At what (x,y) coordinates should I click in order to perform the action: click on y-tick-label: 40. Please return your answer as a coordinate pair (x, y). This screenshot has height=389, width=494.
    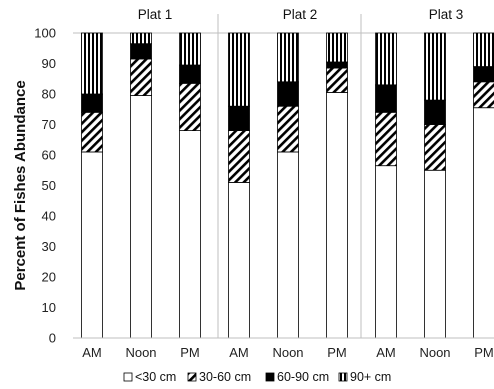
    Looking at the image, I should click on (49, 216).